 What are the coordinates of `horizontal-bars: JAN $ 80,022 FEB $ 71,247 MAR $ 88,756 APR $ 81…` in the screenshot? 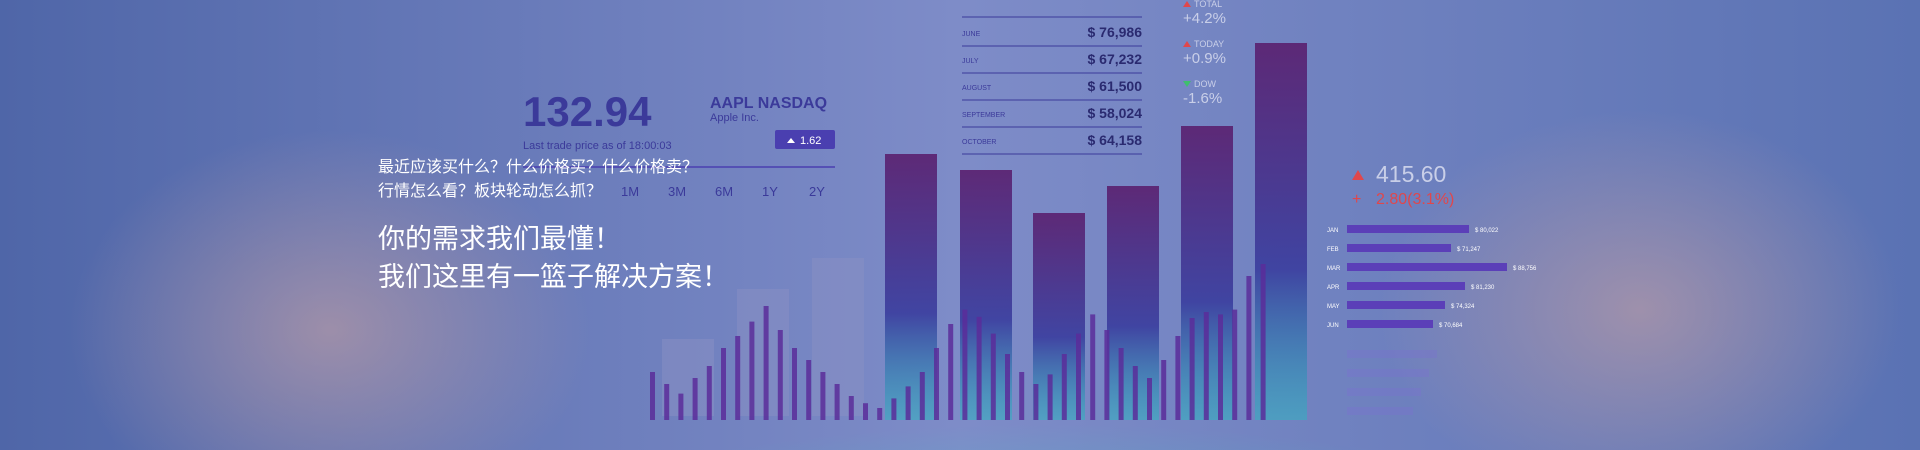 It's located at (1432, 320).